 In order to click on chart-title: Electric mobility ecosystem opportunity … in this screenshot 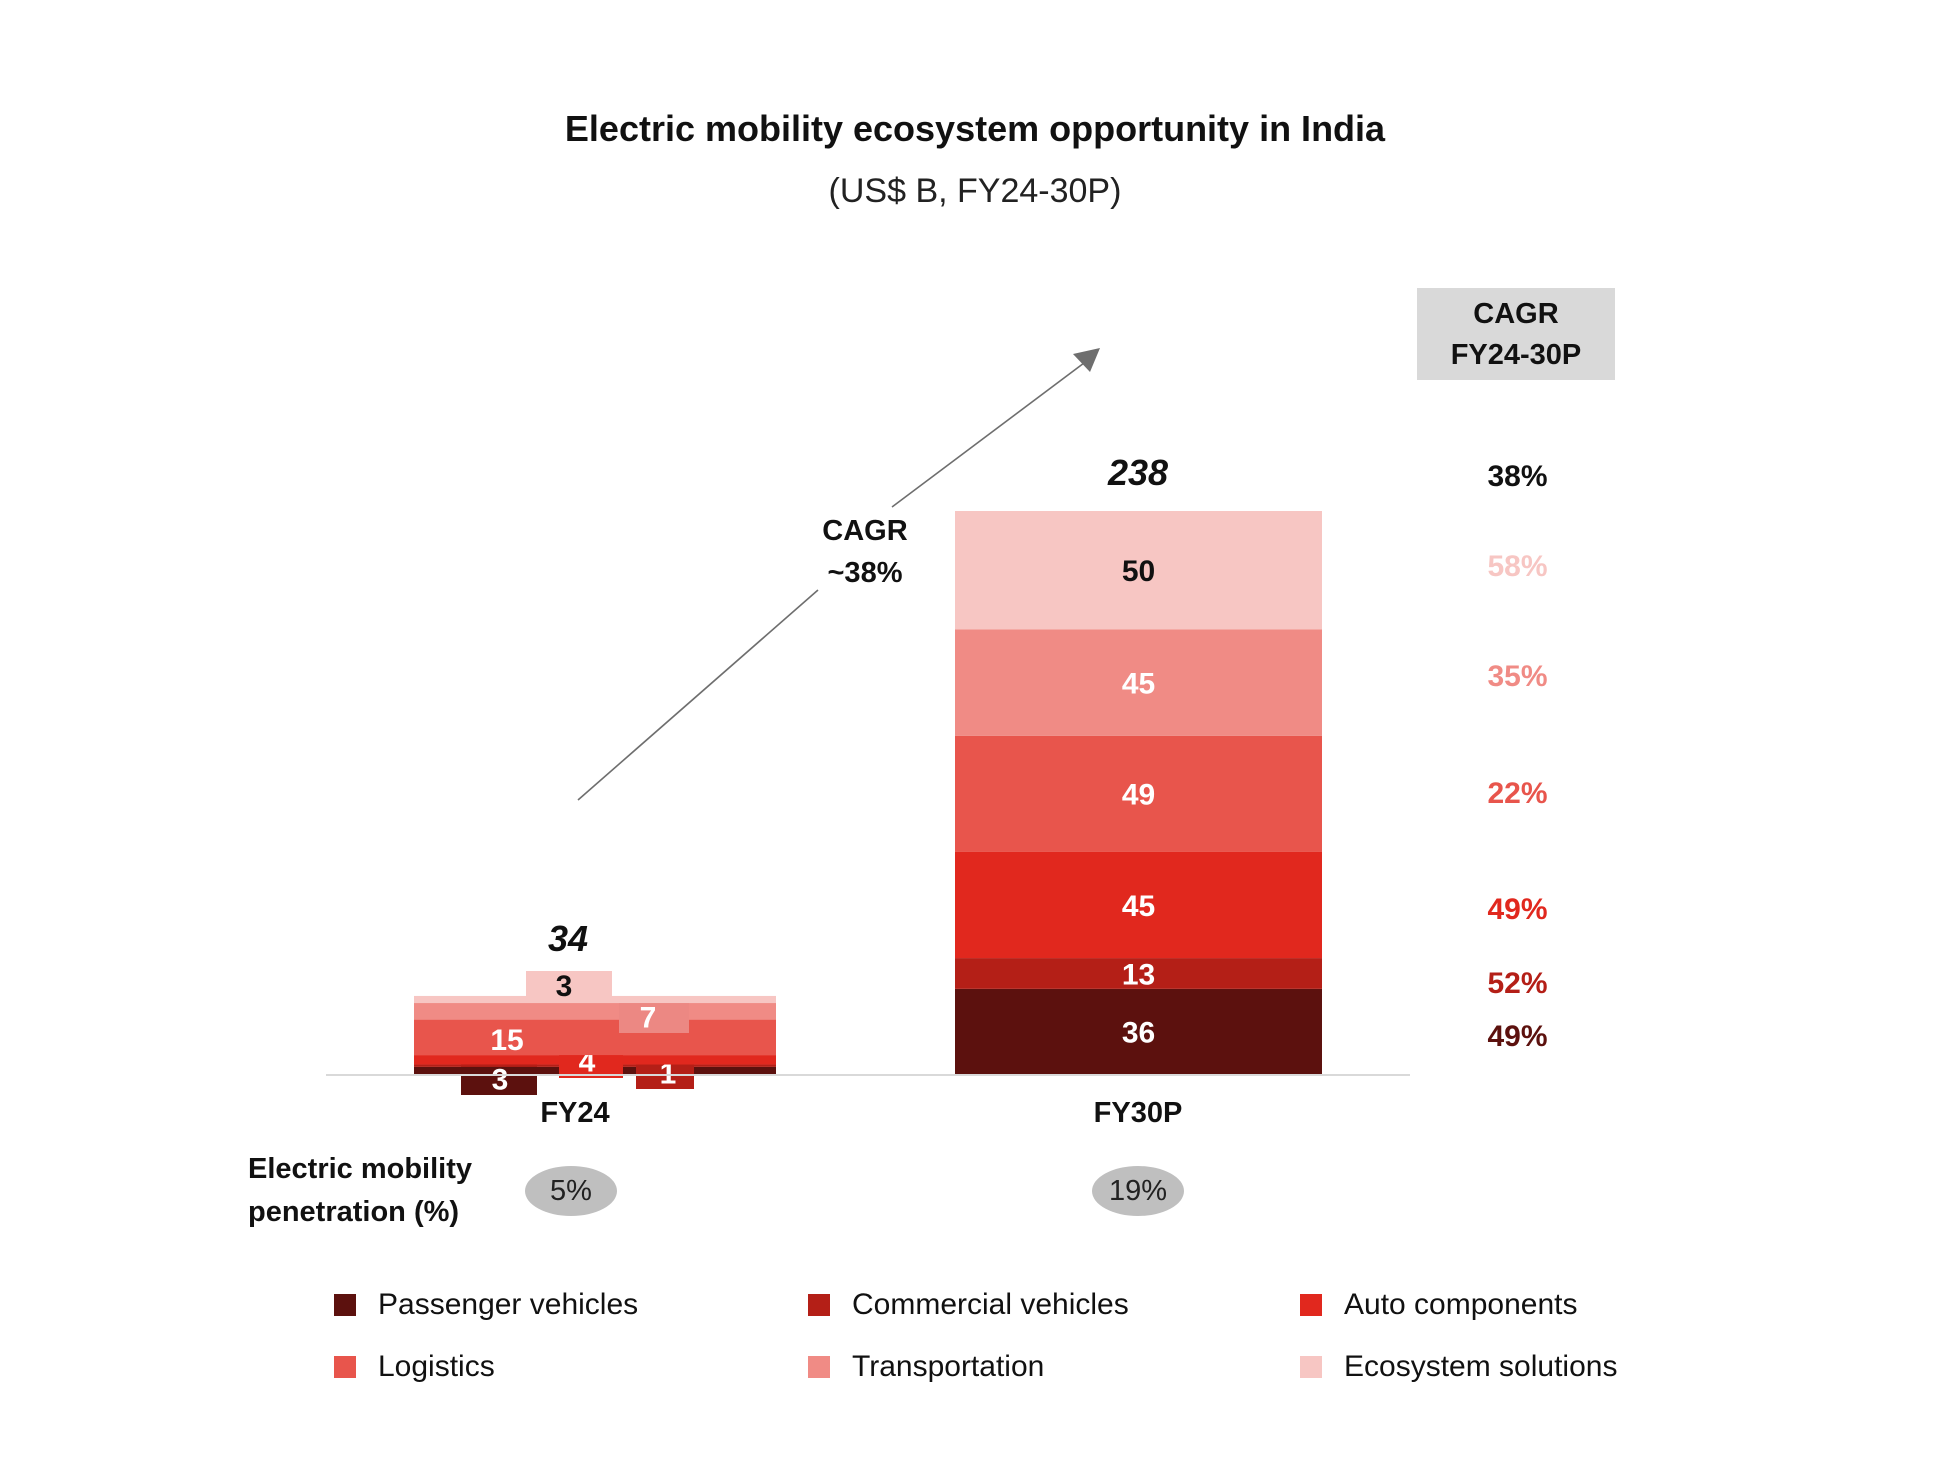, I will do `click(975, 128)`.